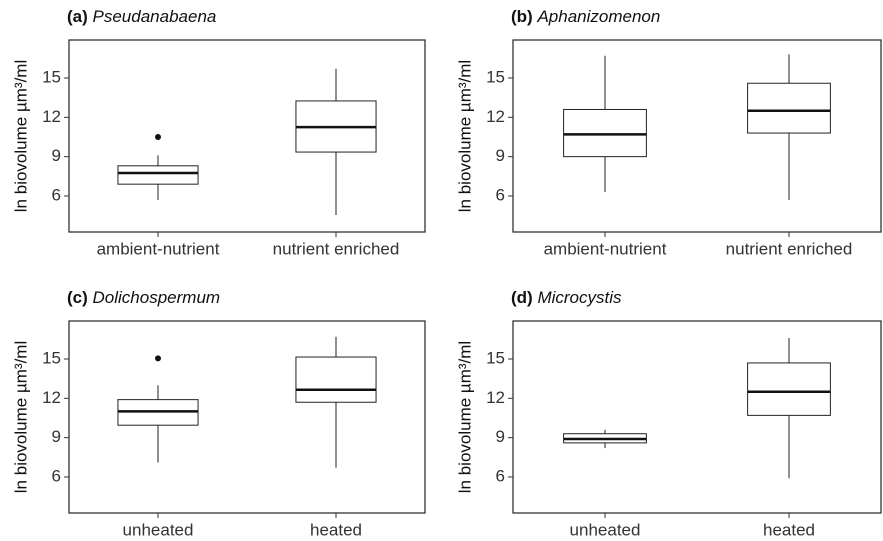 The width and height of the screenshot is (883, 541). I want to click on panel-label: (c), so click(77, 297).